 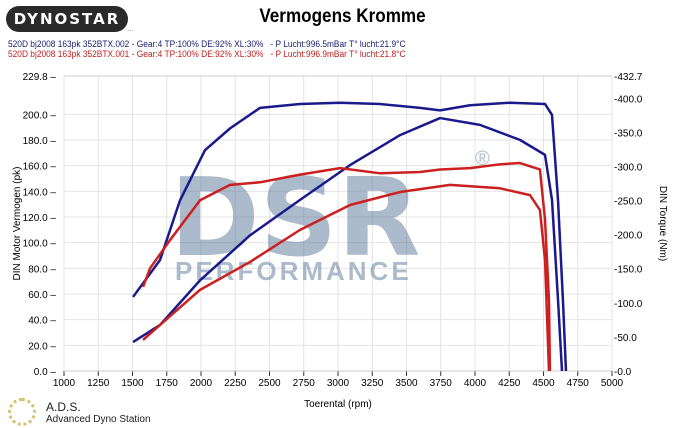 What do you see at coordinates (201, 383) in the screenshot?
I see `x-tick-label: 2000` at bounding box center [201, 383].